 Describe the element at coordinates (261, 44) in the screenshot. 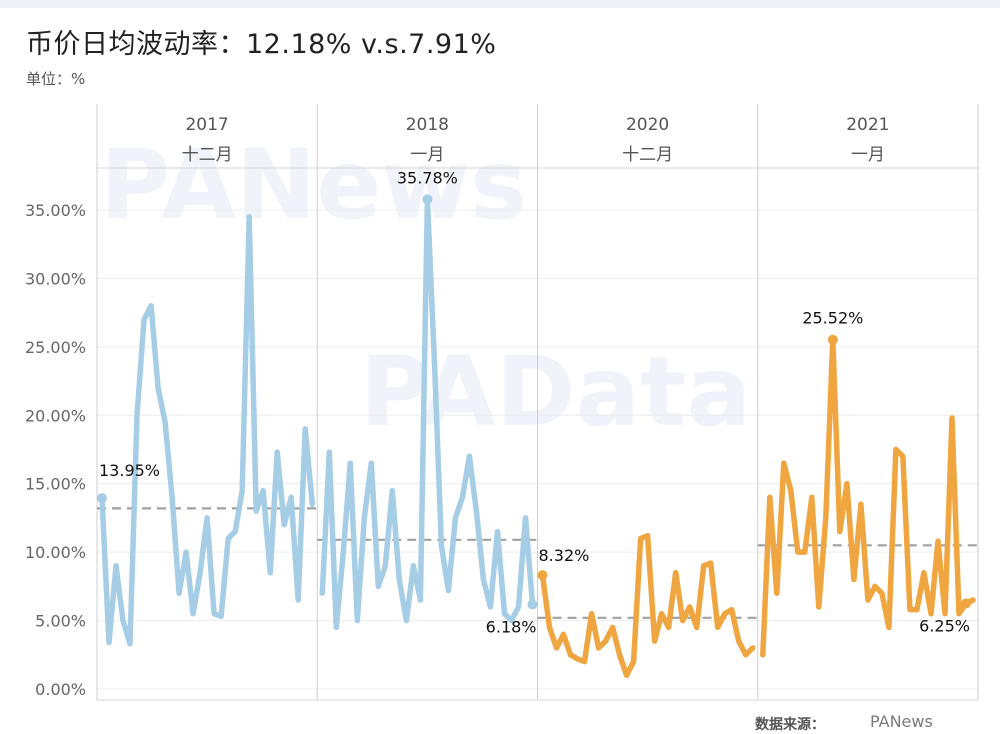

I see `chart-title: 币价日均波动率：12.18% v.s.7.91%` at that location.